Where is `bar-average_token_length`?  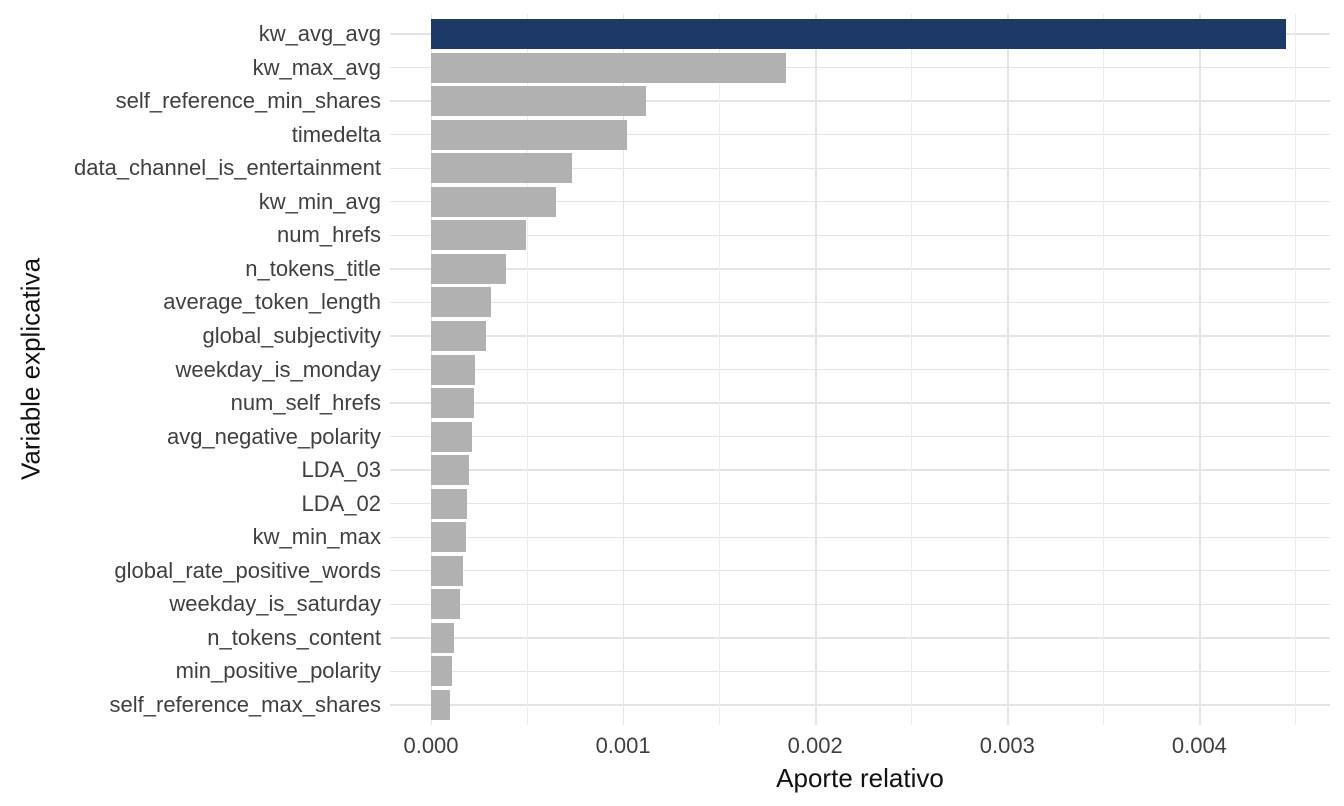
bar-average_token_length is located at coordinates (461, 302).